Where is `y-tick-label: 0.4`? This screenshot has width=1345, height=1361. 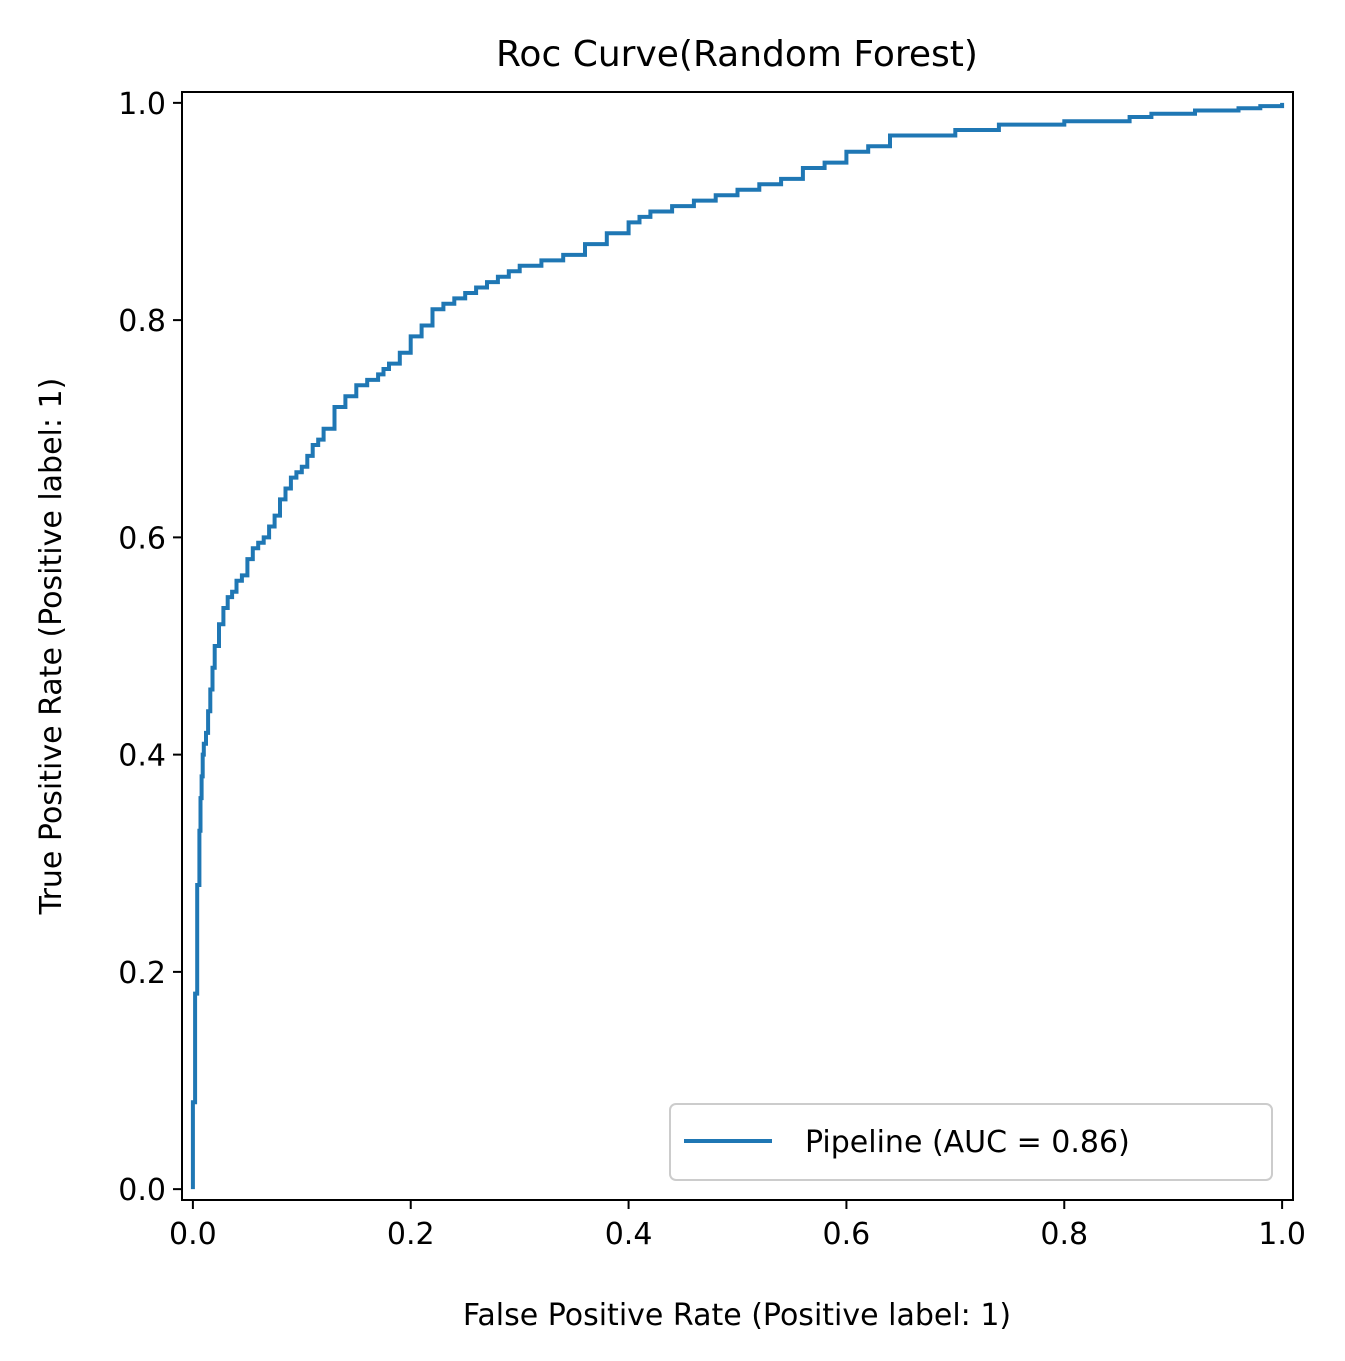 y-tick-label: 0.4 is located at coordinates (142, 756).